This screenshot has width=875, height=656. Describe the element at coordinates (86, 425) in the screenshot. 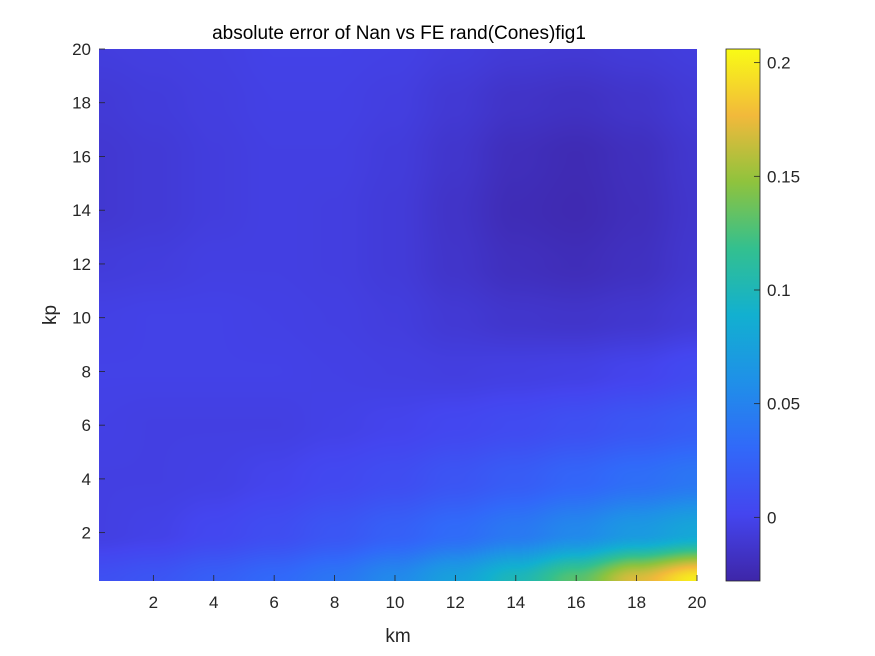

I see `y-tick-label: 6` at that location.